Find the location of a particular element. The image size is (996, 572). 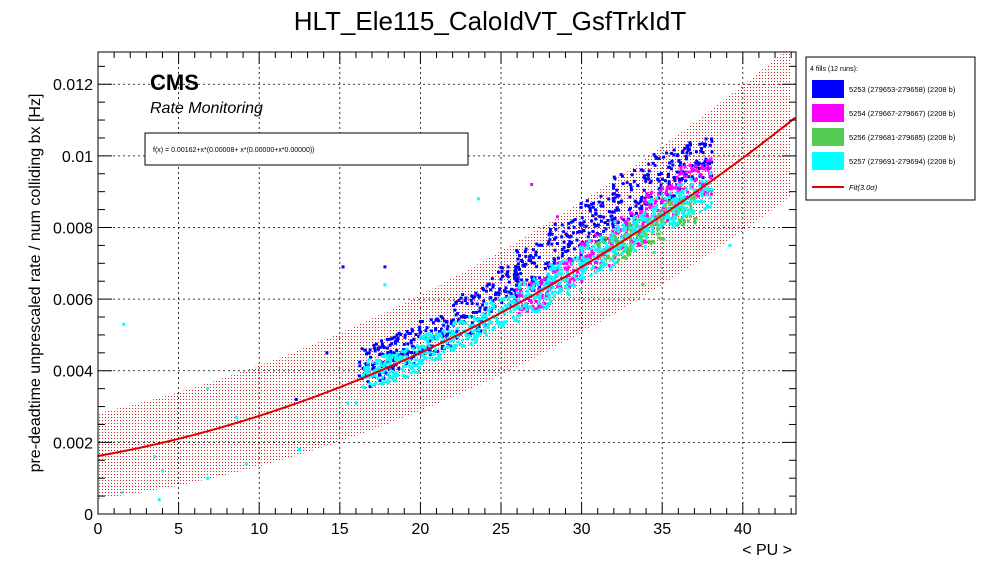

legend-header: 4 fills (12 runs): is located at coordinates (834, 69).